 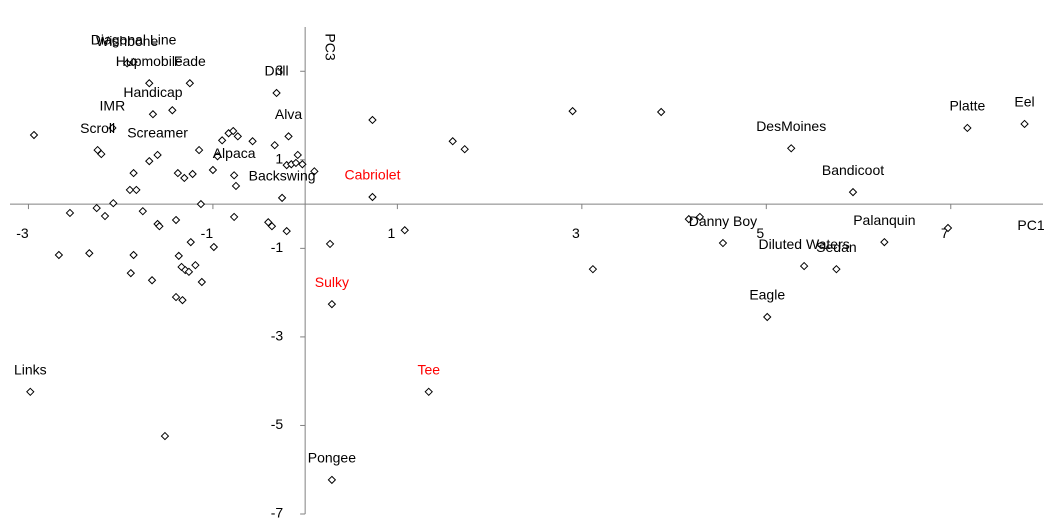 I want to click on y-tick-label: -5, so click(x=277, y=424).